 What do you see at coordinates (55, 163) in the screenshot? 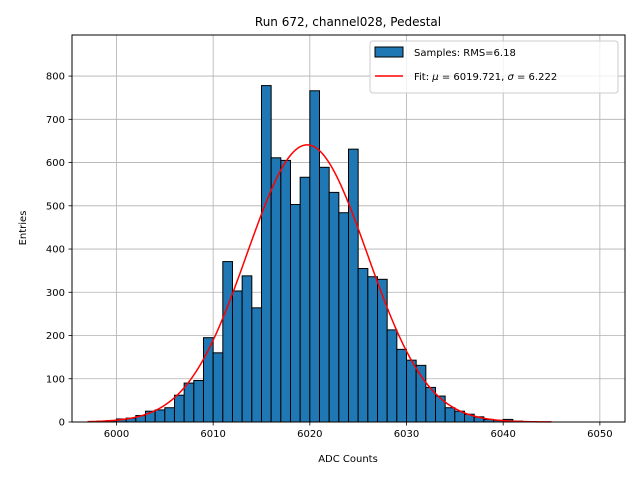
I see `y-tick-label: 600` at bounding box center [55, 163].